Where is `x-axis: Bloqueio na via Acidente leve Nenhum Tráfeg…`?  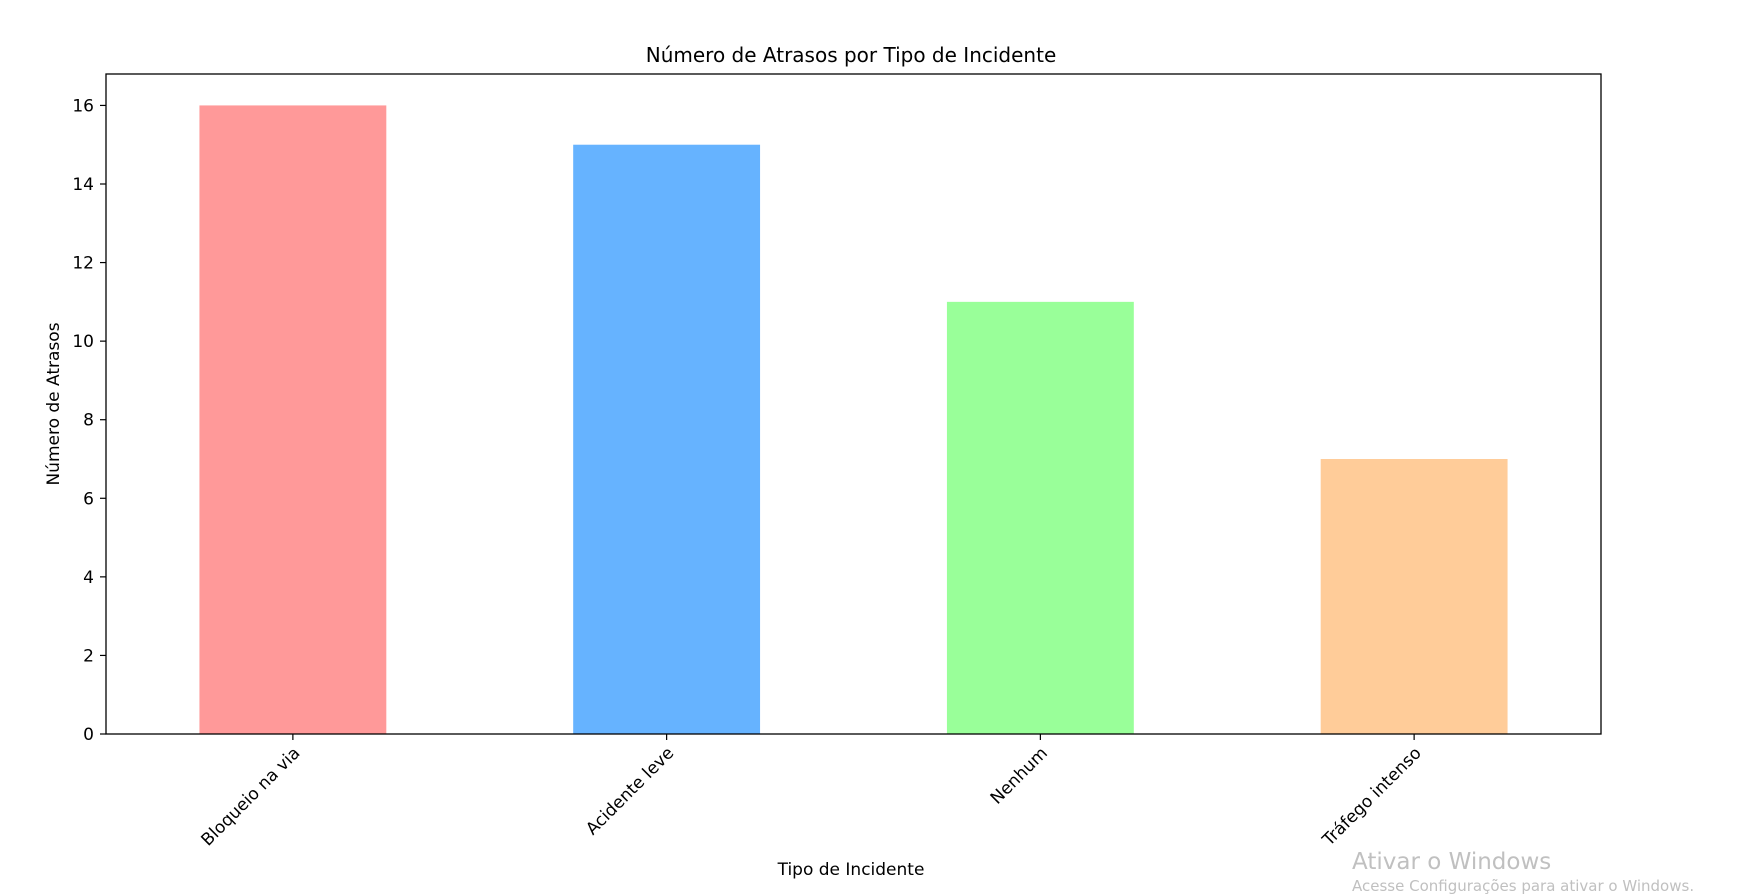 x-axis: Bloqueio na via Acidente leve Nenhum Tráfeg… is located at coordinates (812, 792).